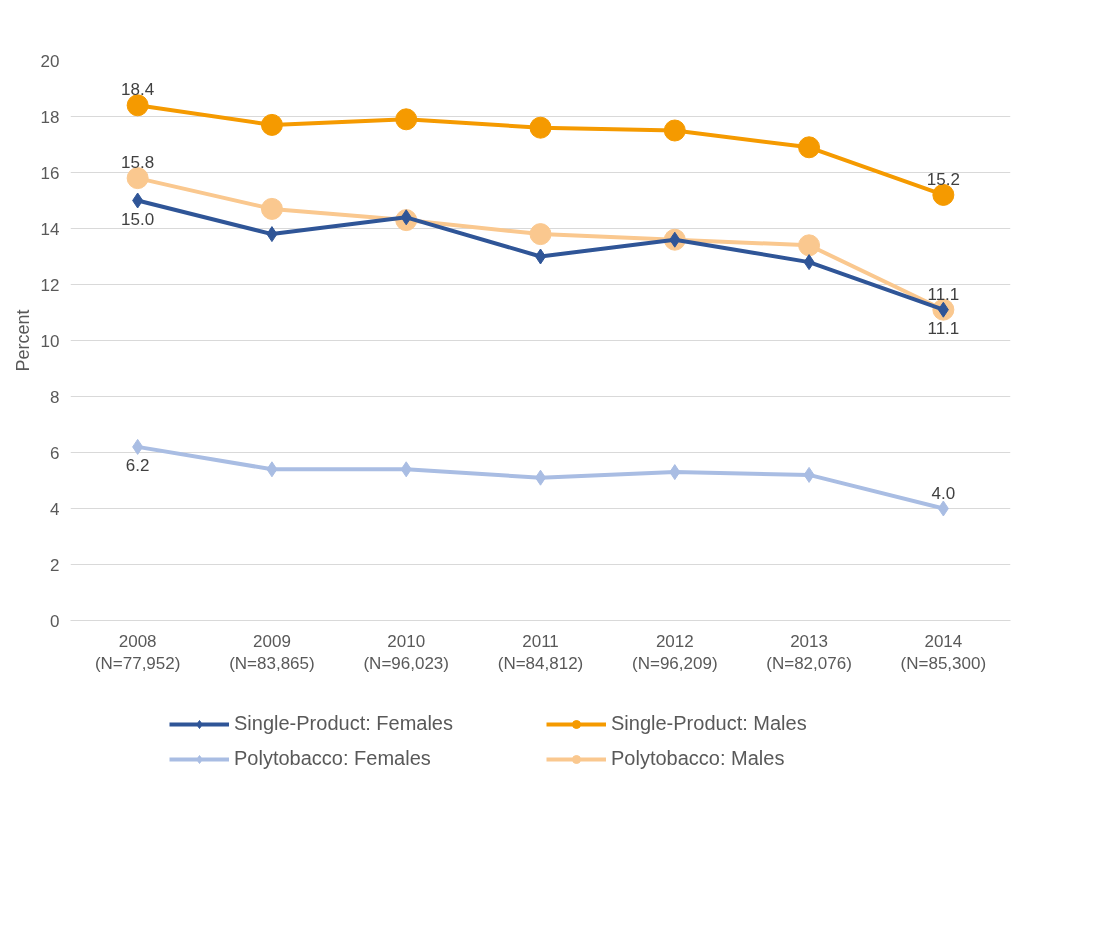 Image resolution: width=1110 pixels, height=947 pixels. I want to click on y-tick-label: 10, so click(50, 341).